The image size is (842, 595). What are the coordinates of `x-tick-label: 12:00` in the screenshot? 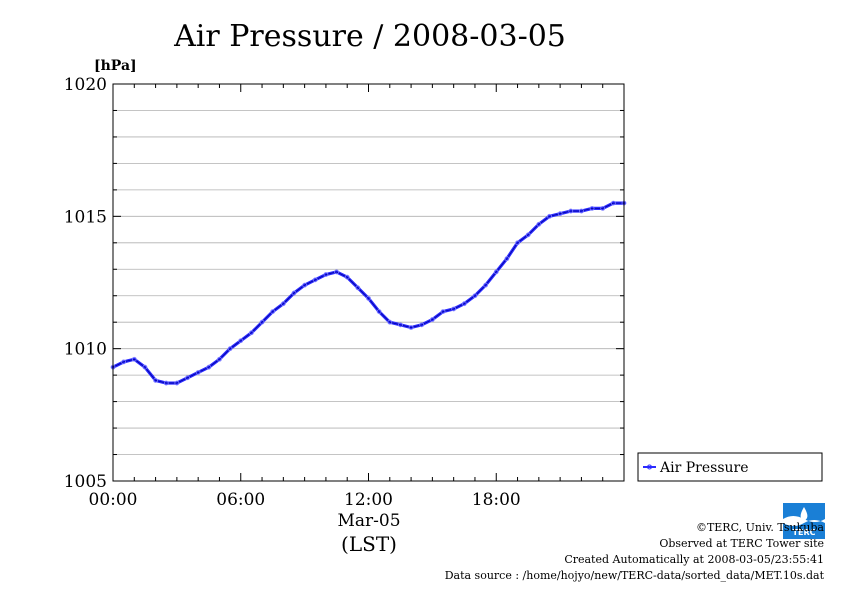 It's located at (368, 500).